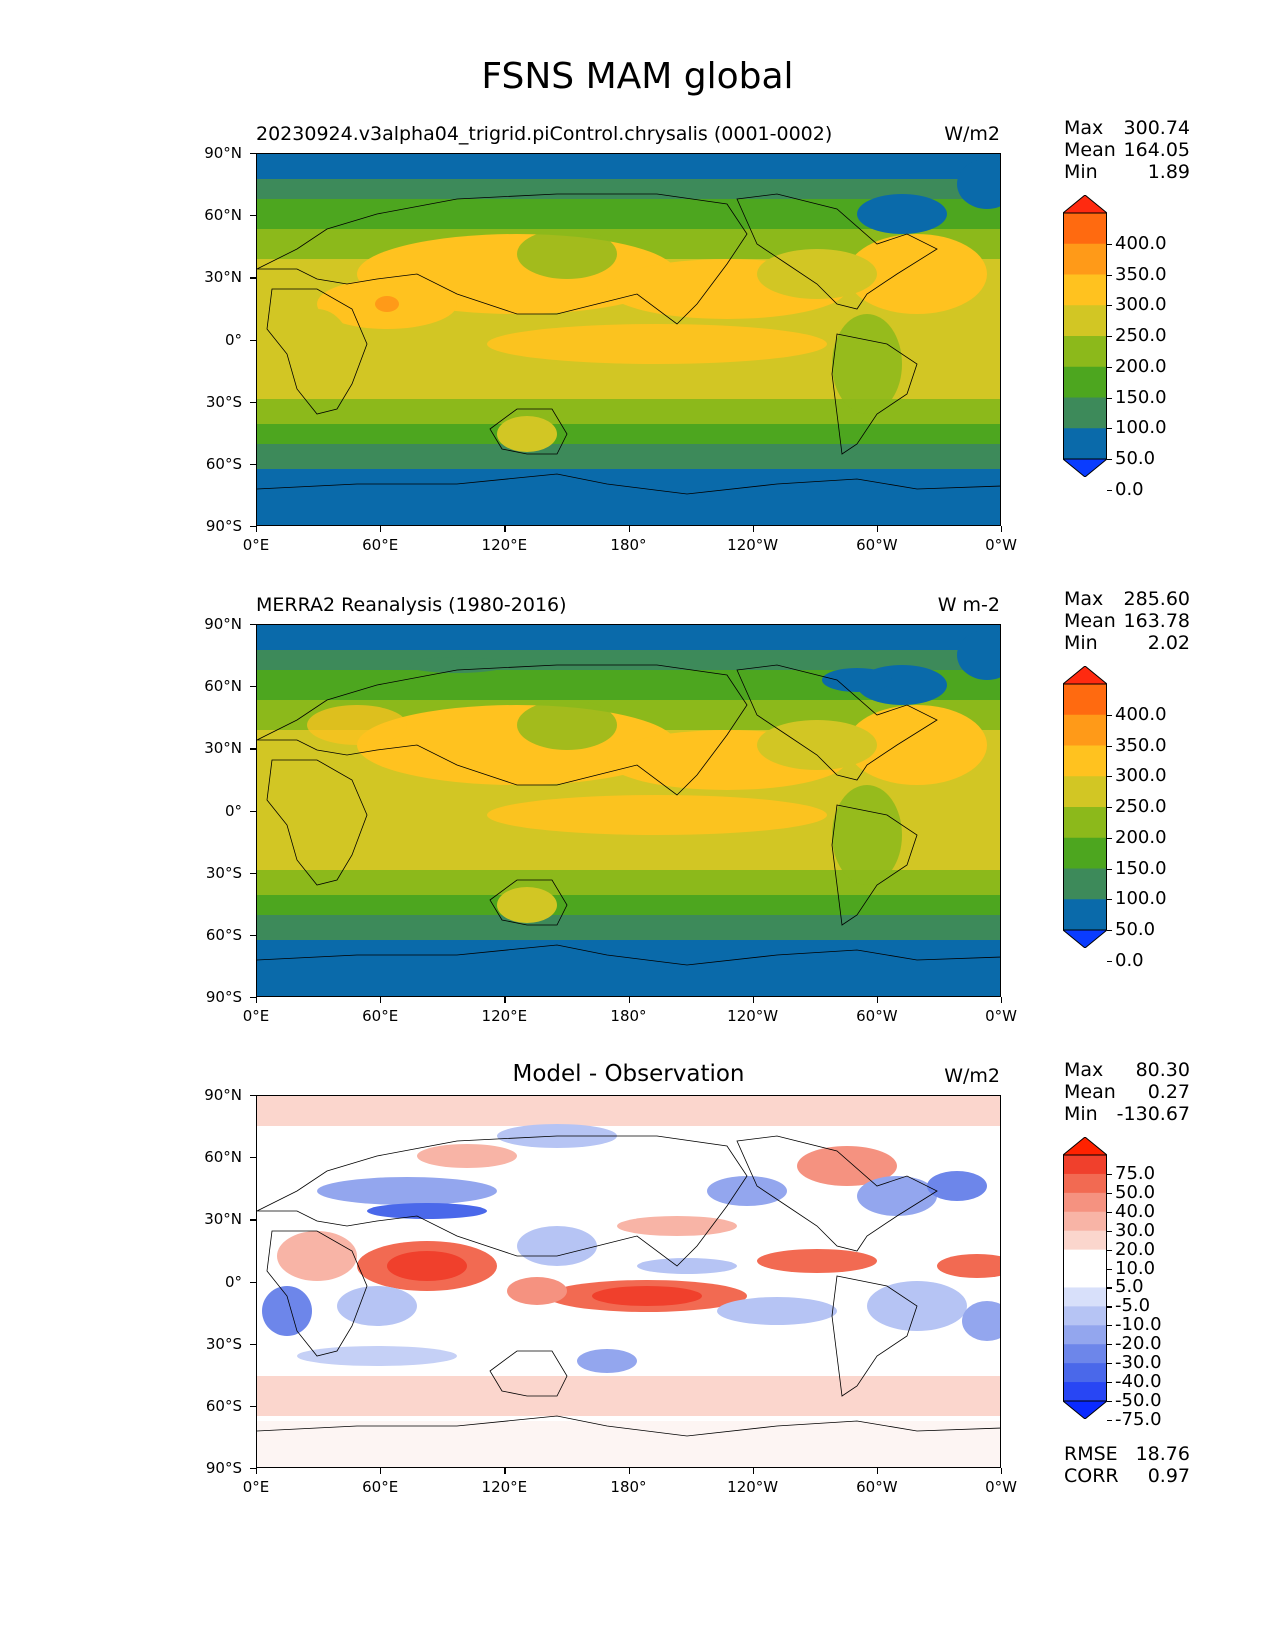 Image resolution: width=1275 pixels, height=1650 pixels. What do you see at coordinates (1156, 599) in the screenshot?
I see `stat-max: 285.60` at bounding box center [1156, 599].